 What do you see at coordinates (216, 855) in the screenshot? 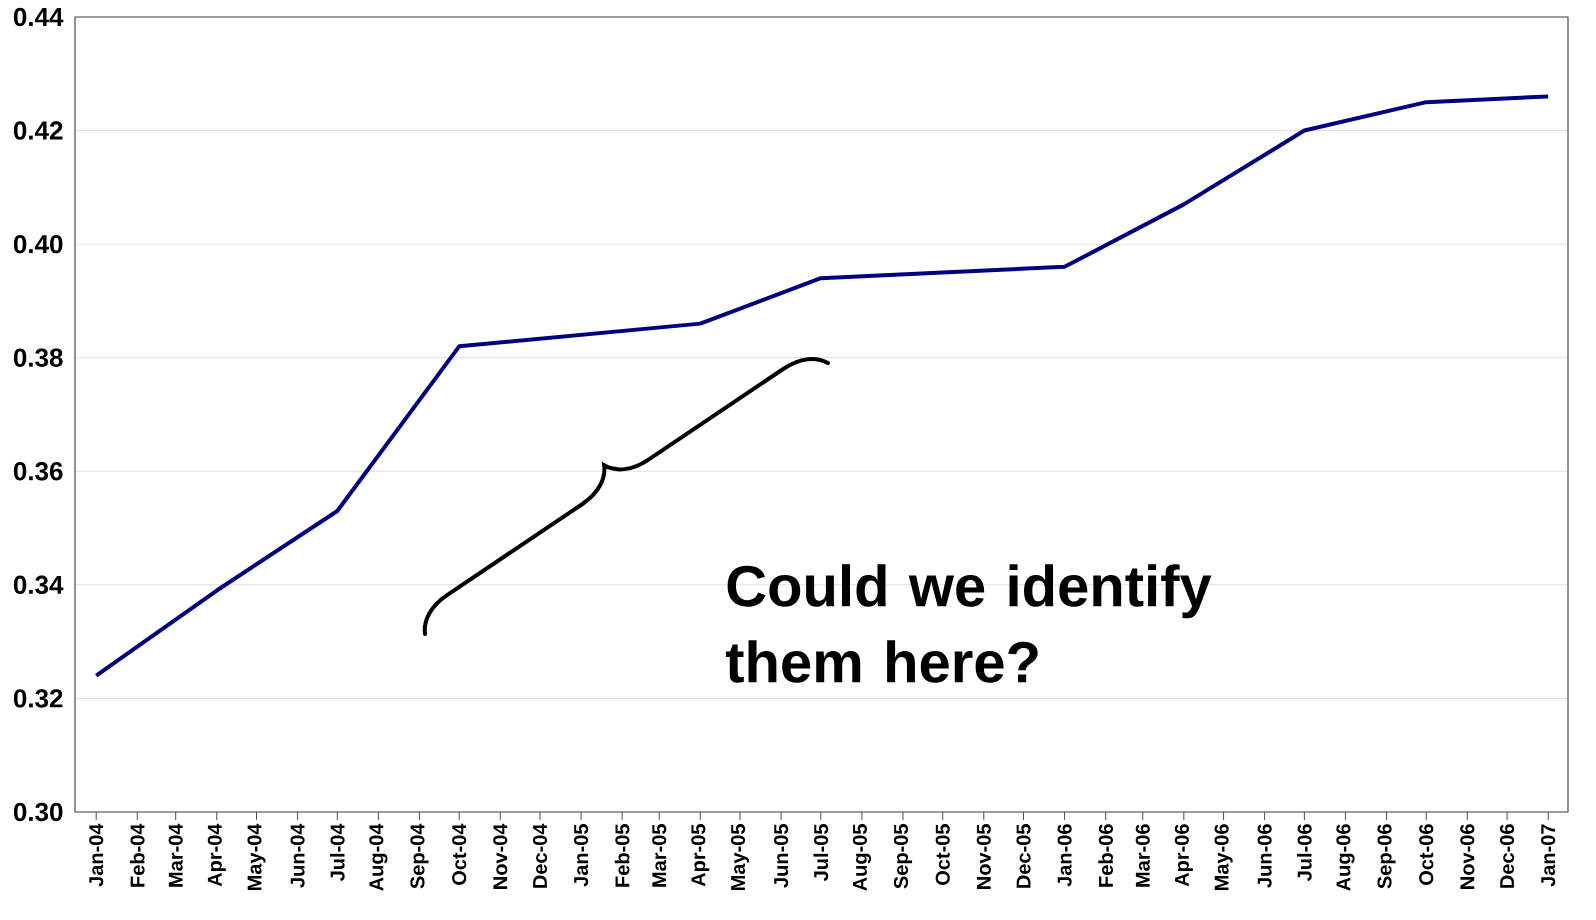
I see `x-tick-label: Apr-04` at bounding box center [216, 855].